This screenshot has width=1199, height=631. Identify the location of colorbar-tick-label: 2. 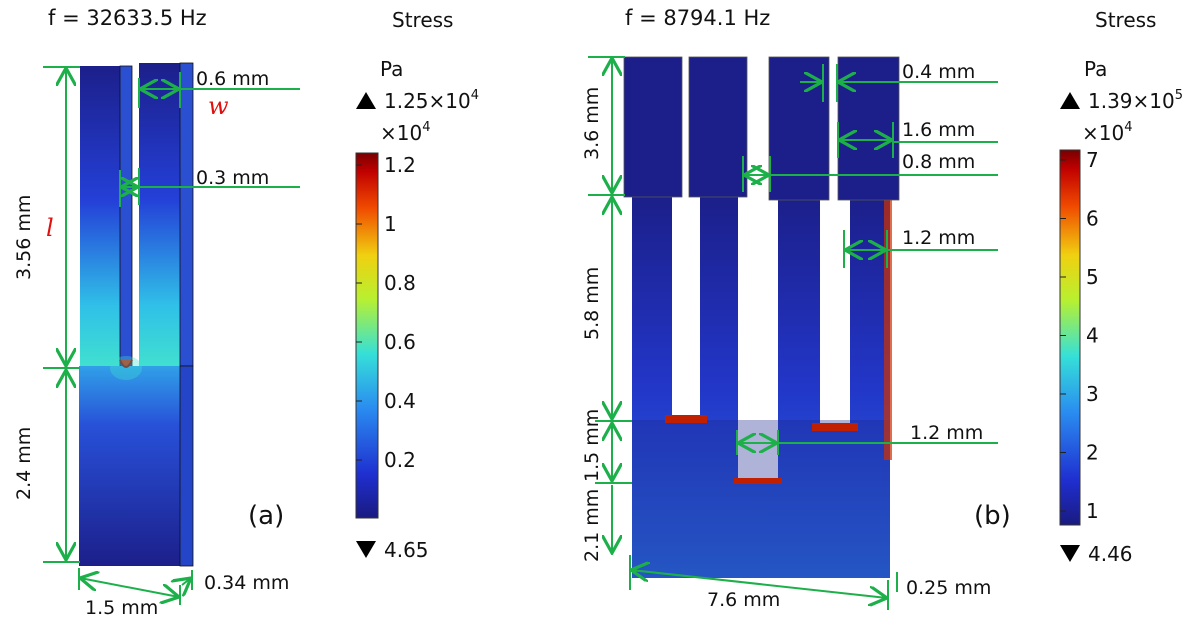
(1092, 453).